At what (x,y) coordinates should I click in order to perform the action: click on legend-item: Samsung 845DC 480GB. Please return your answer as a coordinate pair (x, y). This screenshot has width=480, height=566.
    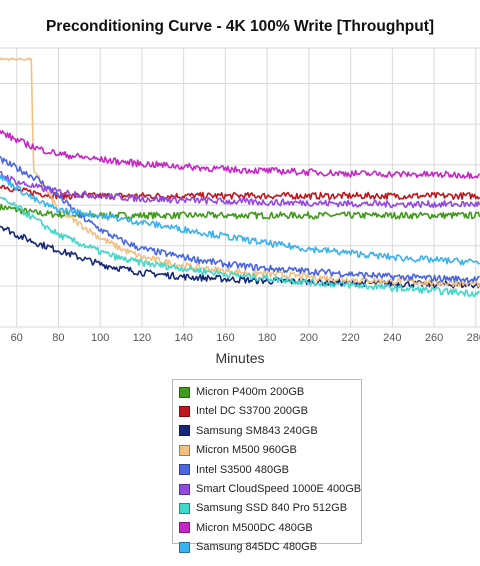
    Looking at the image, I should click on (248, 547).